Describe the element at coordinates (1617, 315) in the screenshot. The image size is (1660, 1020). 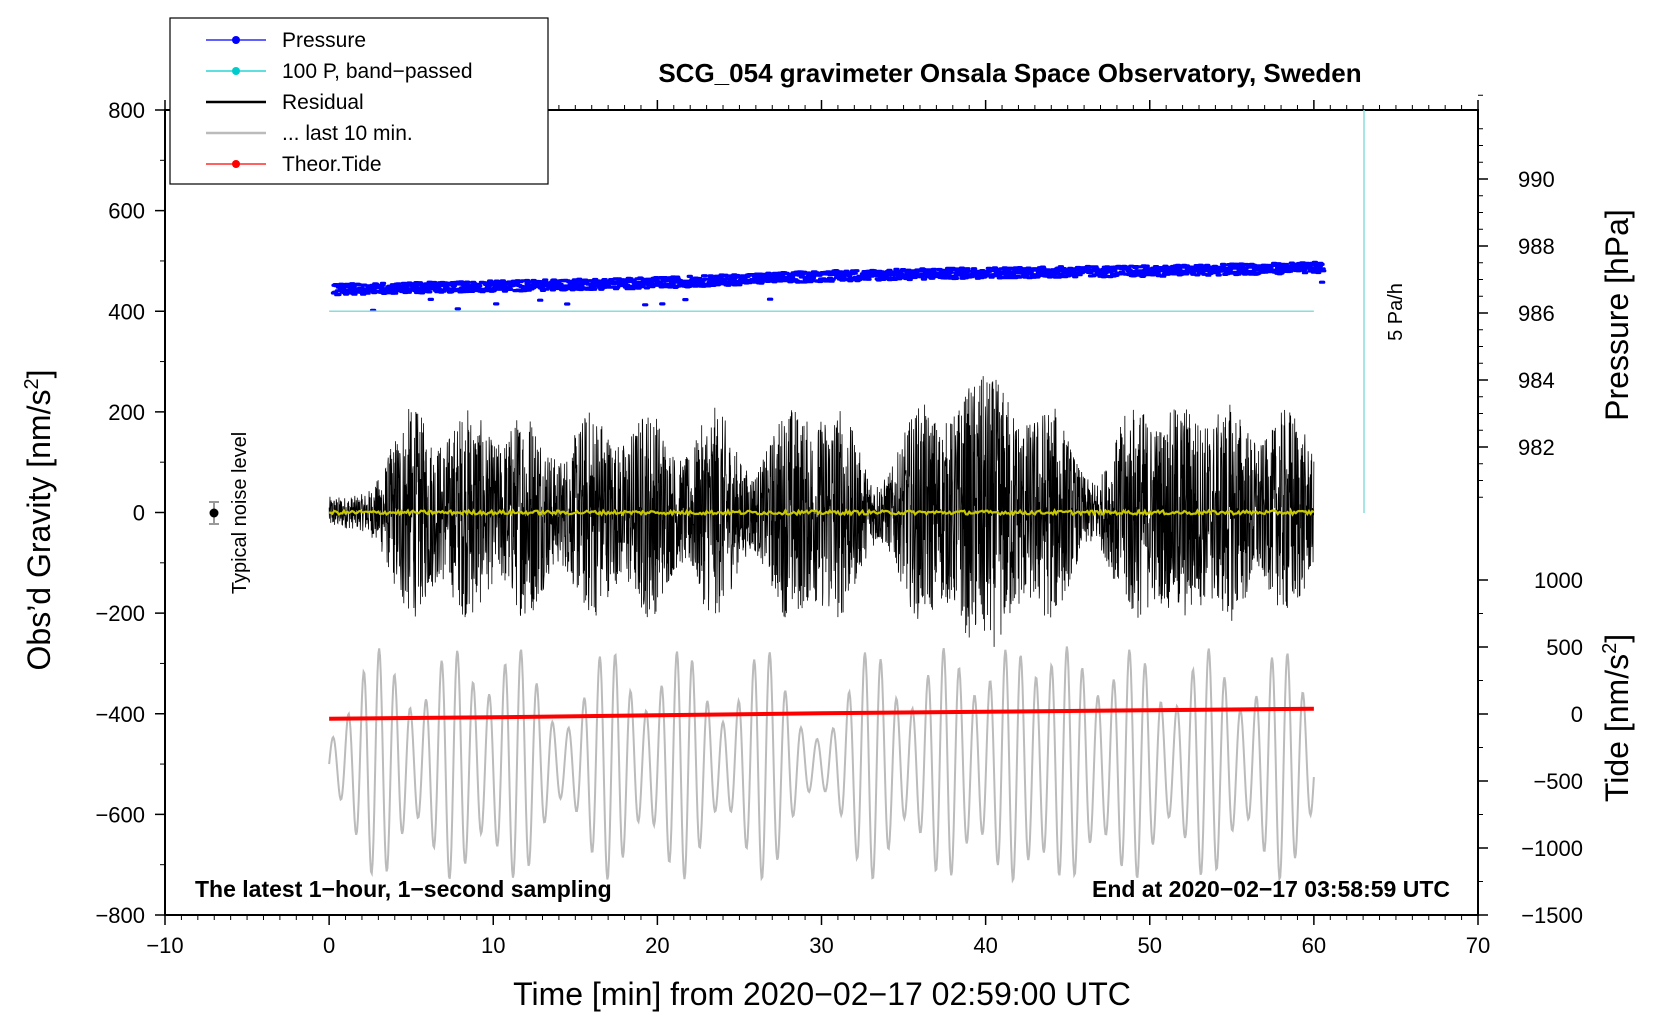
I see `y-axis-pressure-label: Pressure [hPa]` at that location.